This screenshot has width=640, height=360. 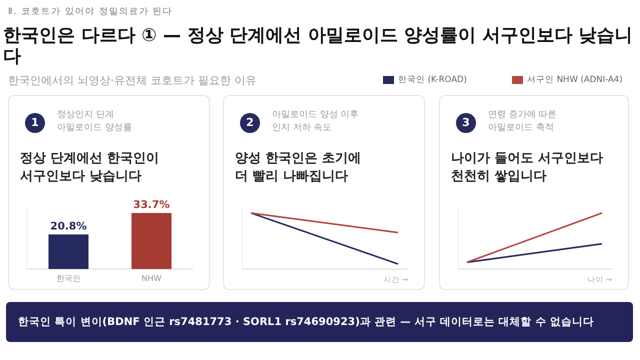 I want to click on text: 한국인에서의 뇌영상·유전체 코호트가 필요한 이유, so click(x=132, y=80).